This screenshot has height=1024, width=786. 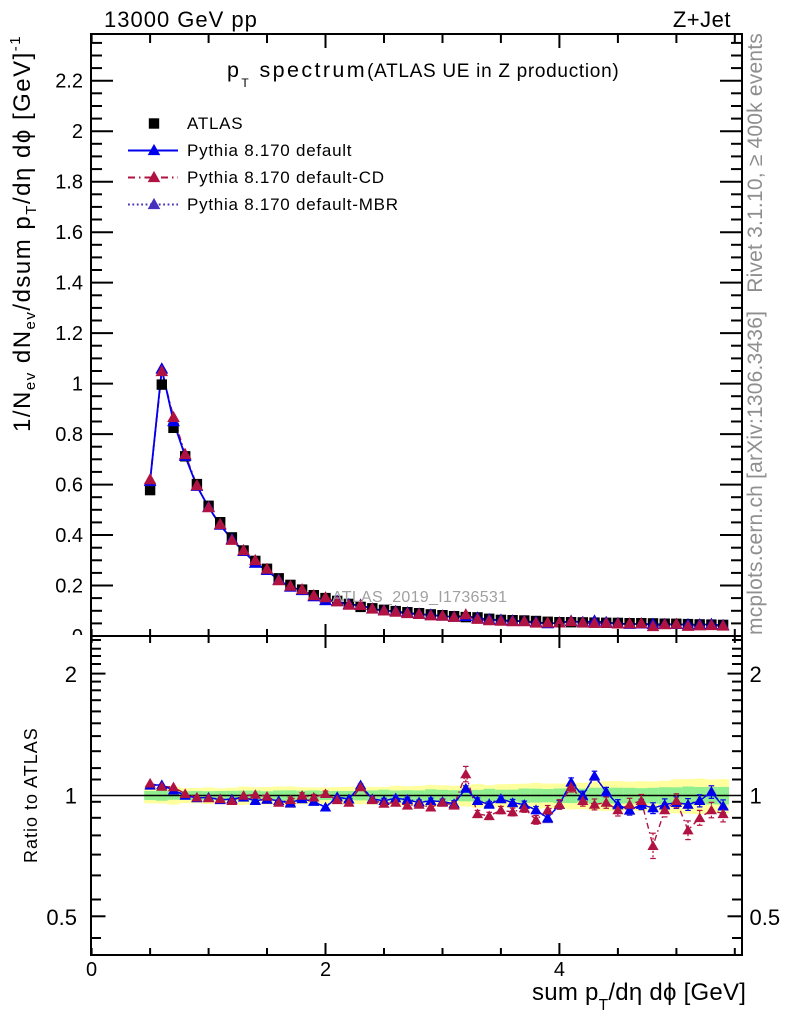 I want to click on svg-text: 0.6, so click(x=69, y=486).